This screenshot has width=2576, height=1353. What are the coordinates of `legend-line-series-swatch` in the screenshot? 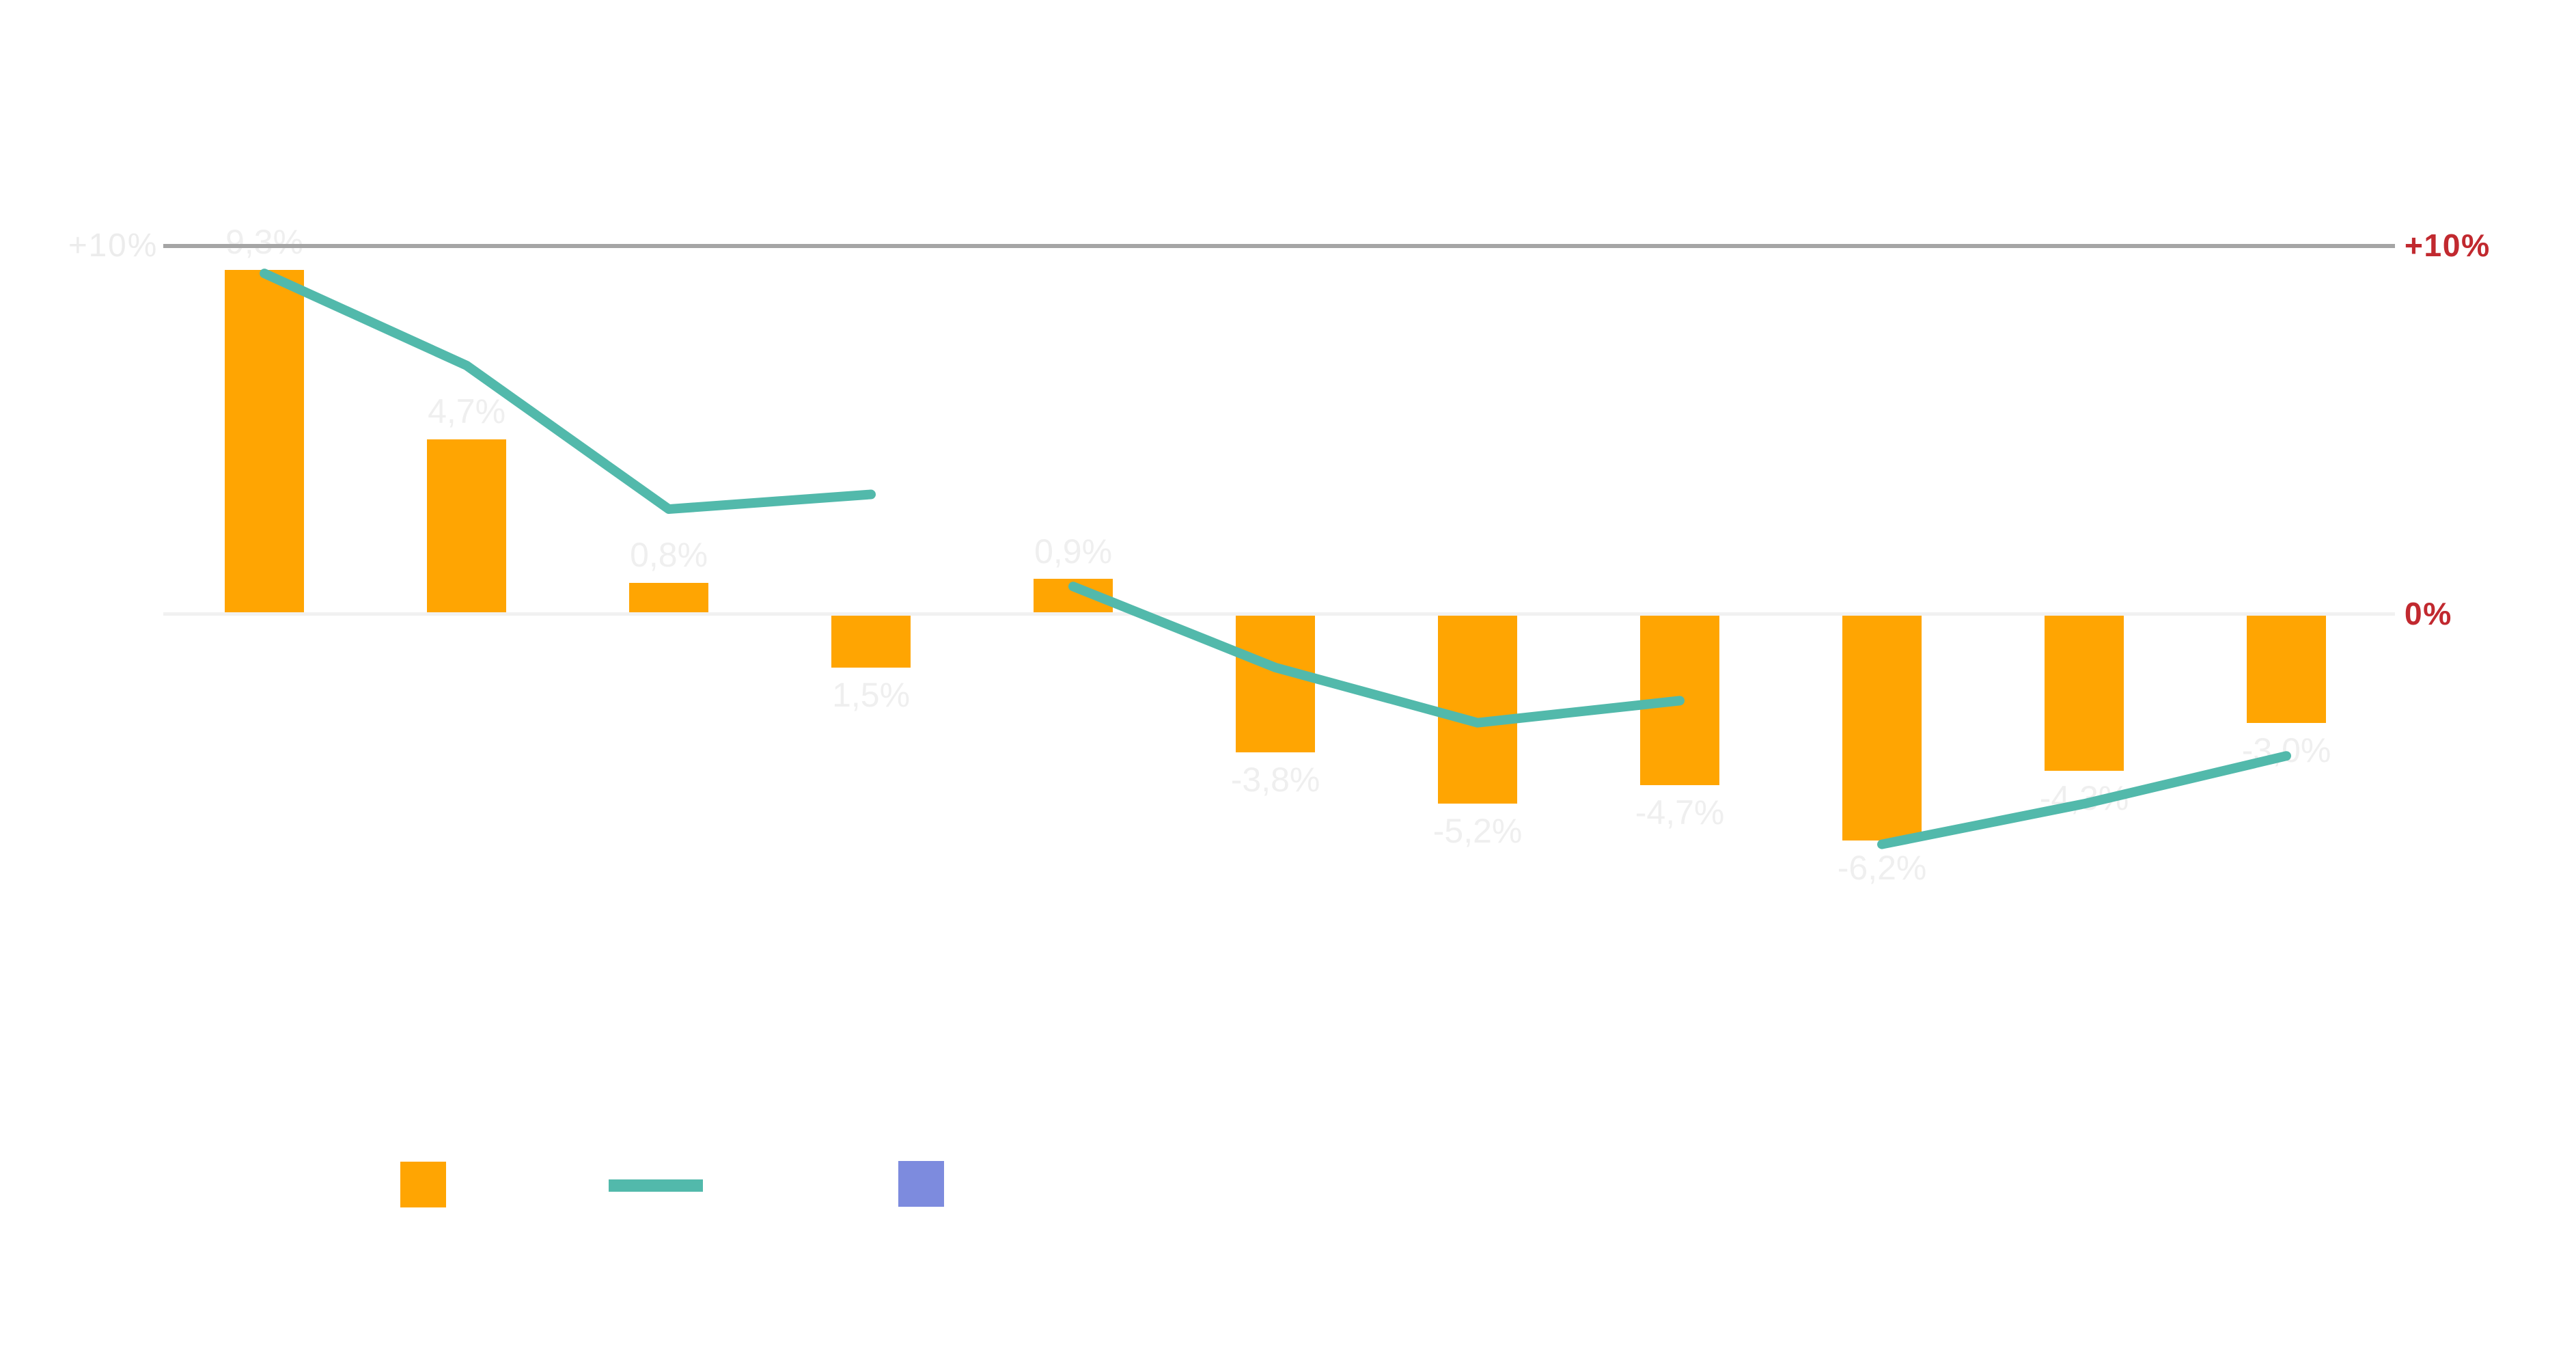 It's located at (656, 1185).